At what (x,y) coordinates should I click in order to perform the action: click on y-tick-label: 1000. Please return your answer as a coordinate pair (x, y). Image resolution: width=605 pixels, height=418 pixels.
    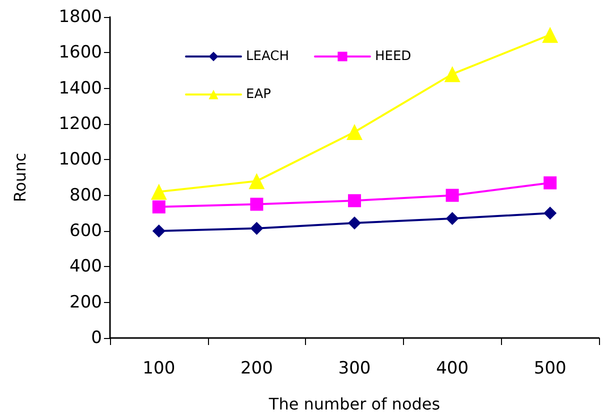
    Looking at the image, I should click on (80, 160).